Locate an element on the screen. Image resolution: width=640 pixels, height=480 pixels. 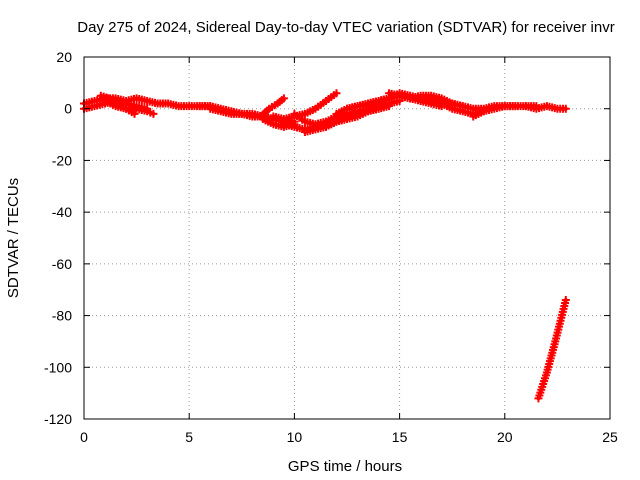
x-tick-label: 15 is located at coordinates (400, 437).